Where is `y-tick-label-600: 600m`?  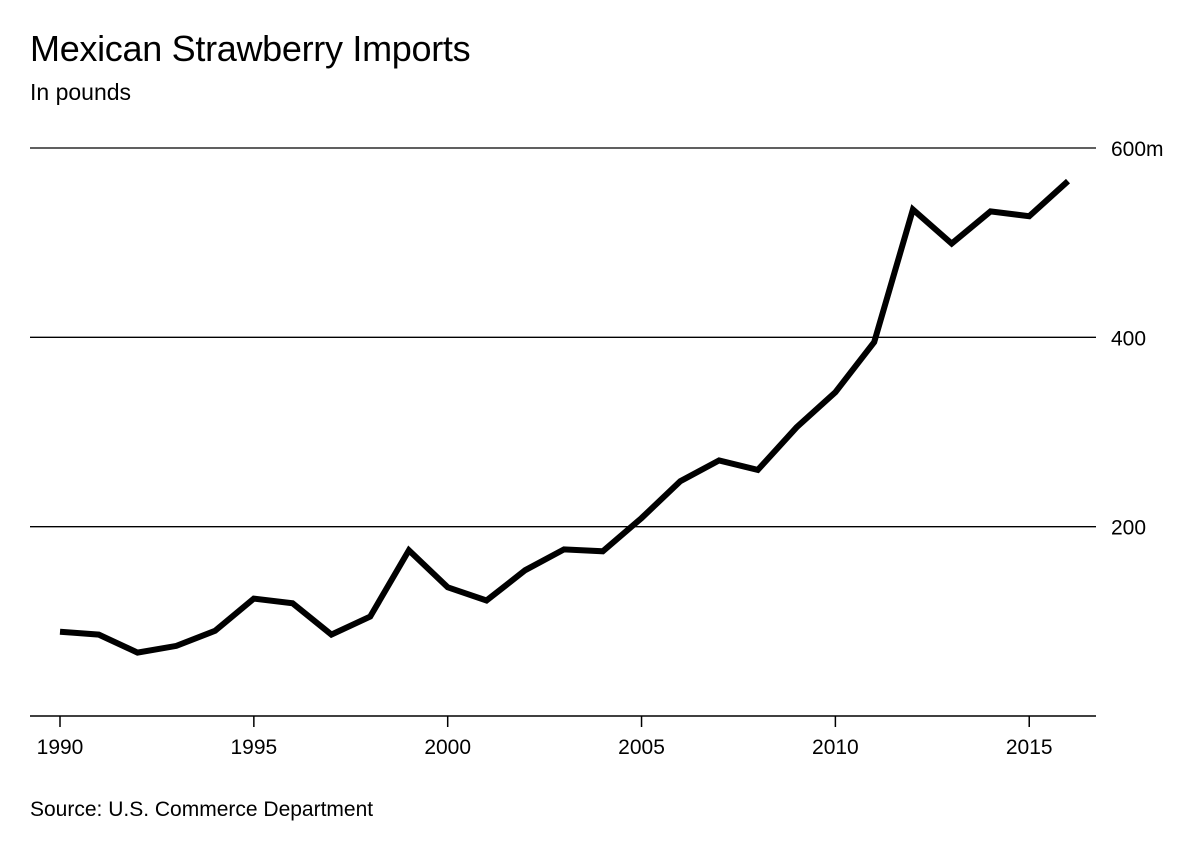 y-tick-label-600: 600m is located at coordinates (1137, 149).